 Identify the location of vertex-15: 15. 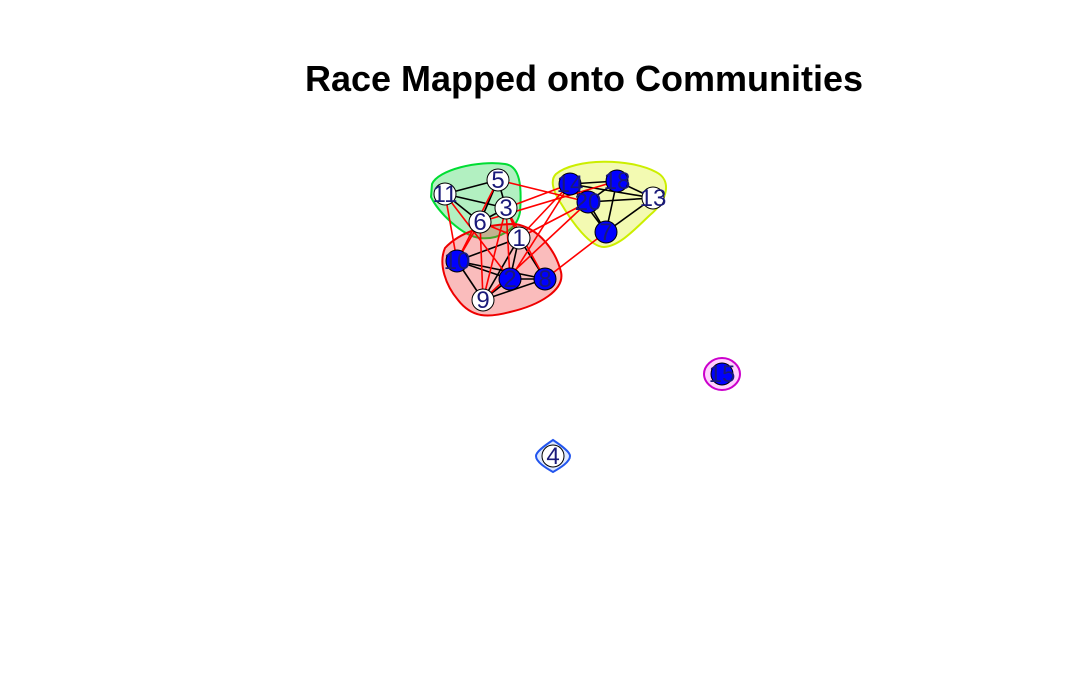
(722, 374).